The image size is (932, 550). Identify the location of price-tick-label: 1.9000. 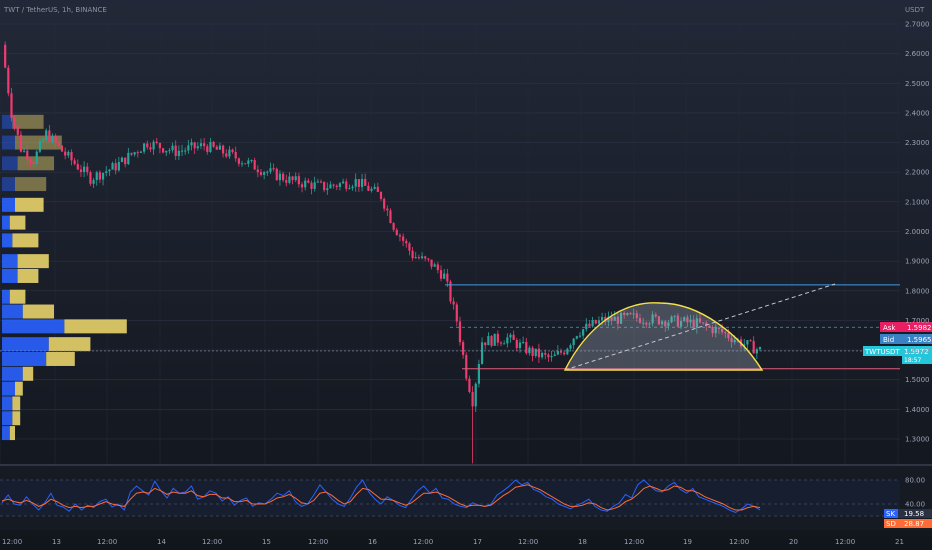
(917, 262).